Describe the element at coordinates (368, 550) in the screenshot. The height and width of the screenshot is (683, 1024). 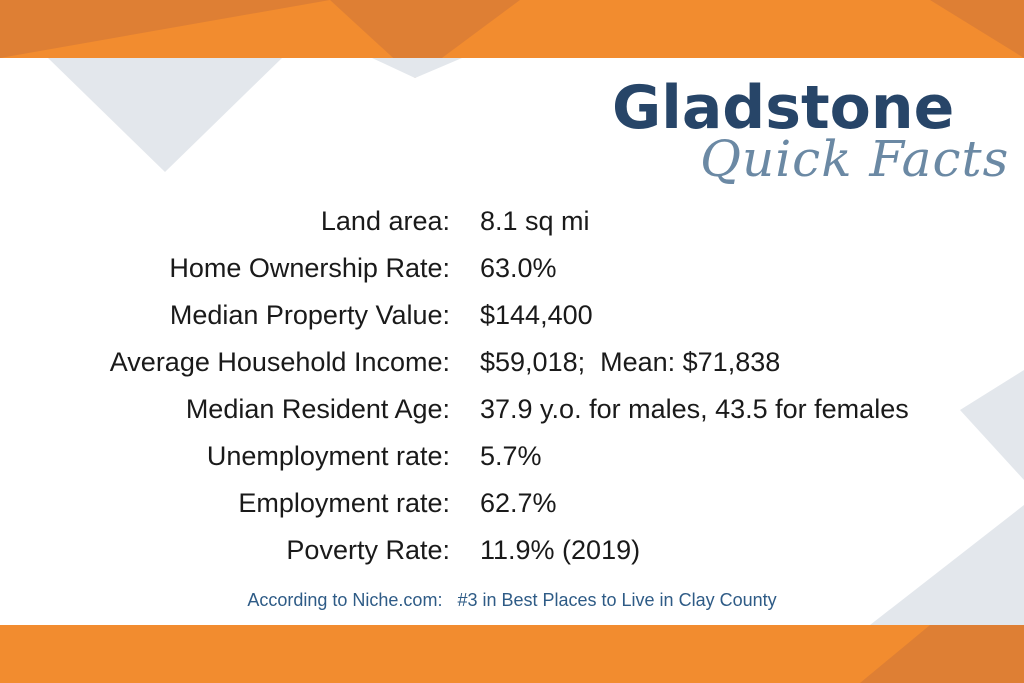
I see `fact-label: Poverty Rate:` at that location.